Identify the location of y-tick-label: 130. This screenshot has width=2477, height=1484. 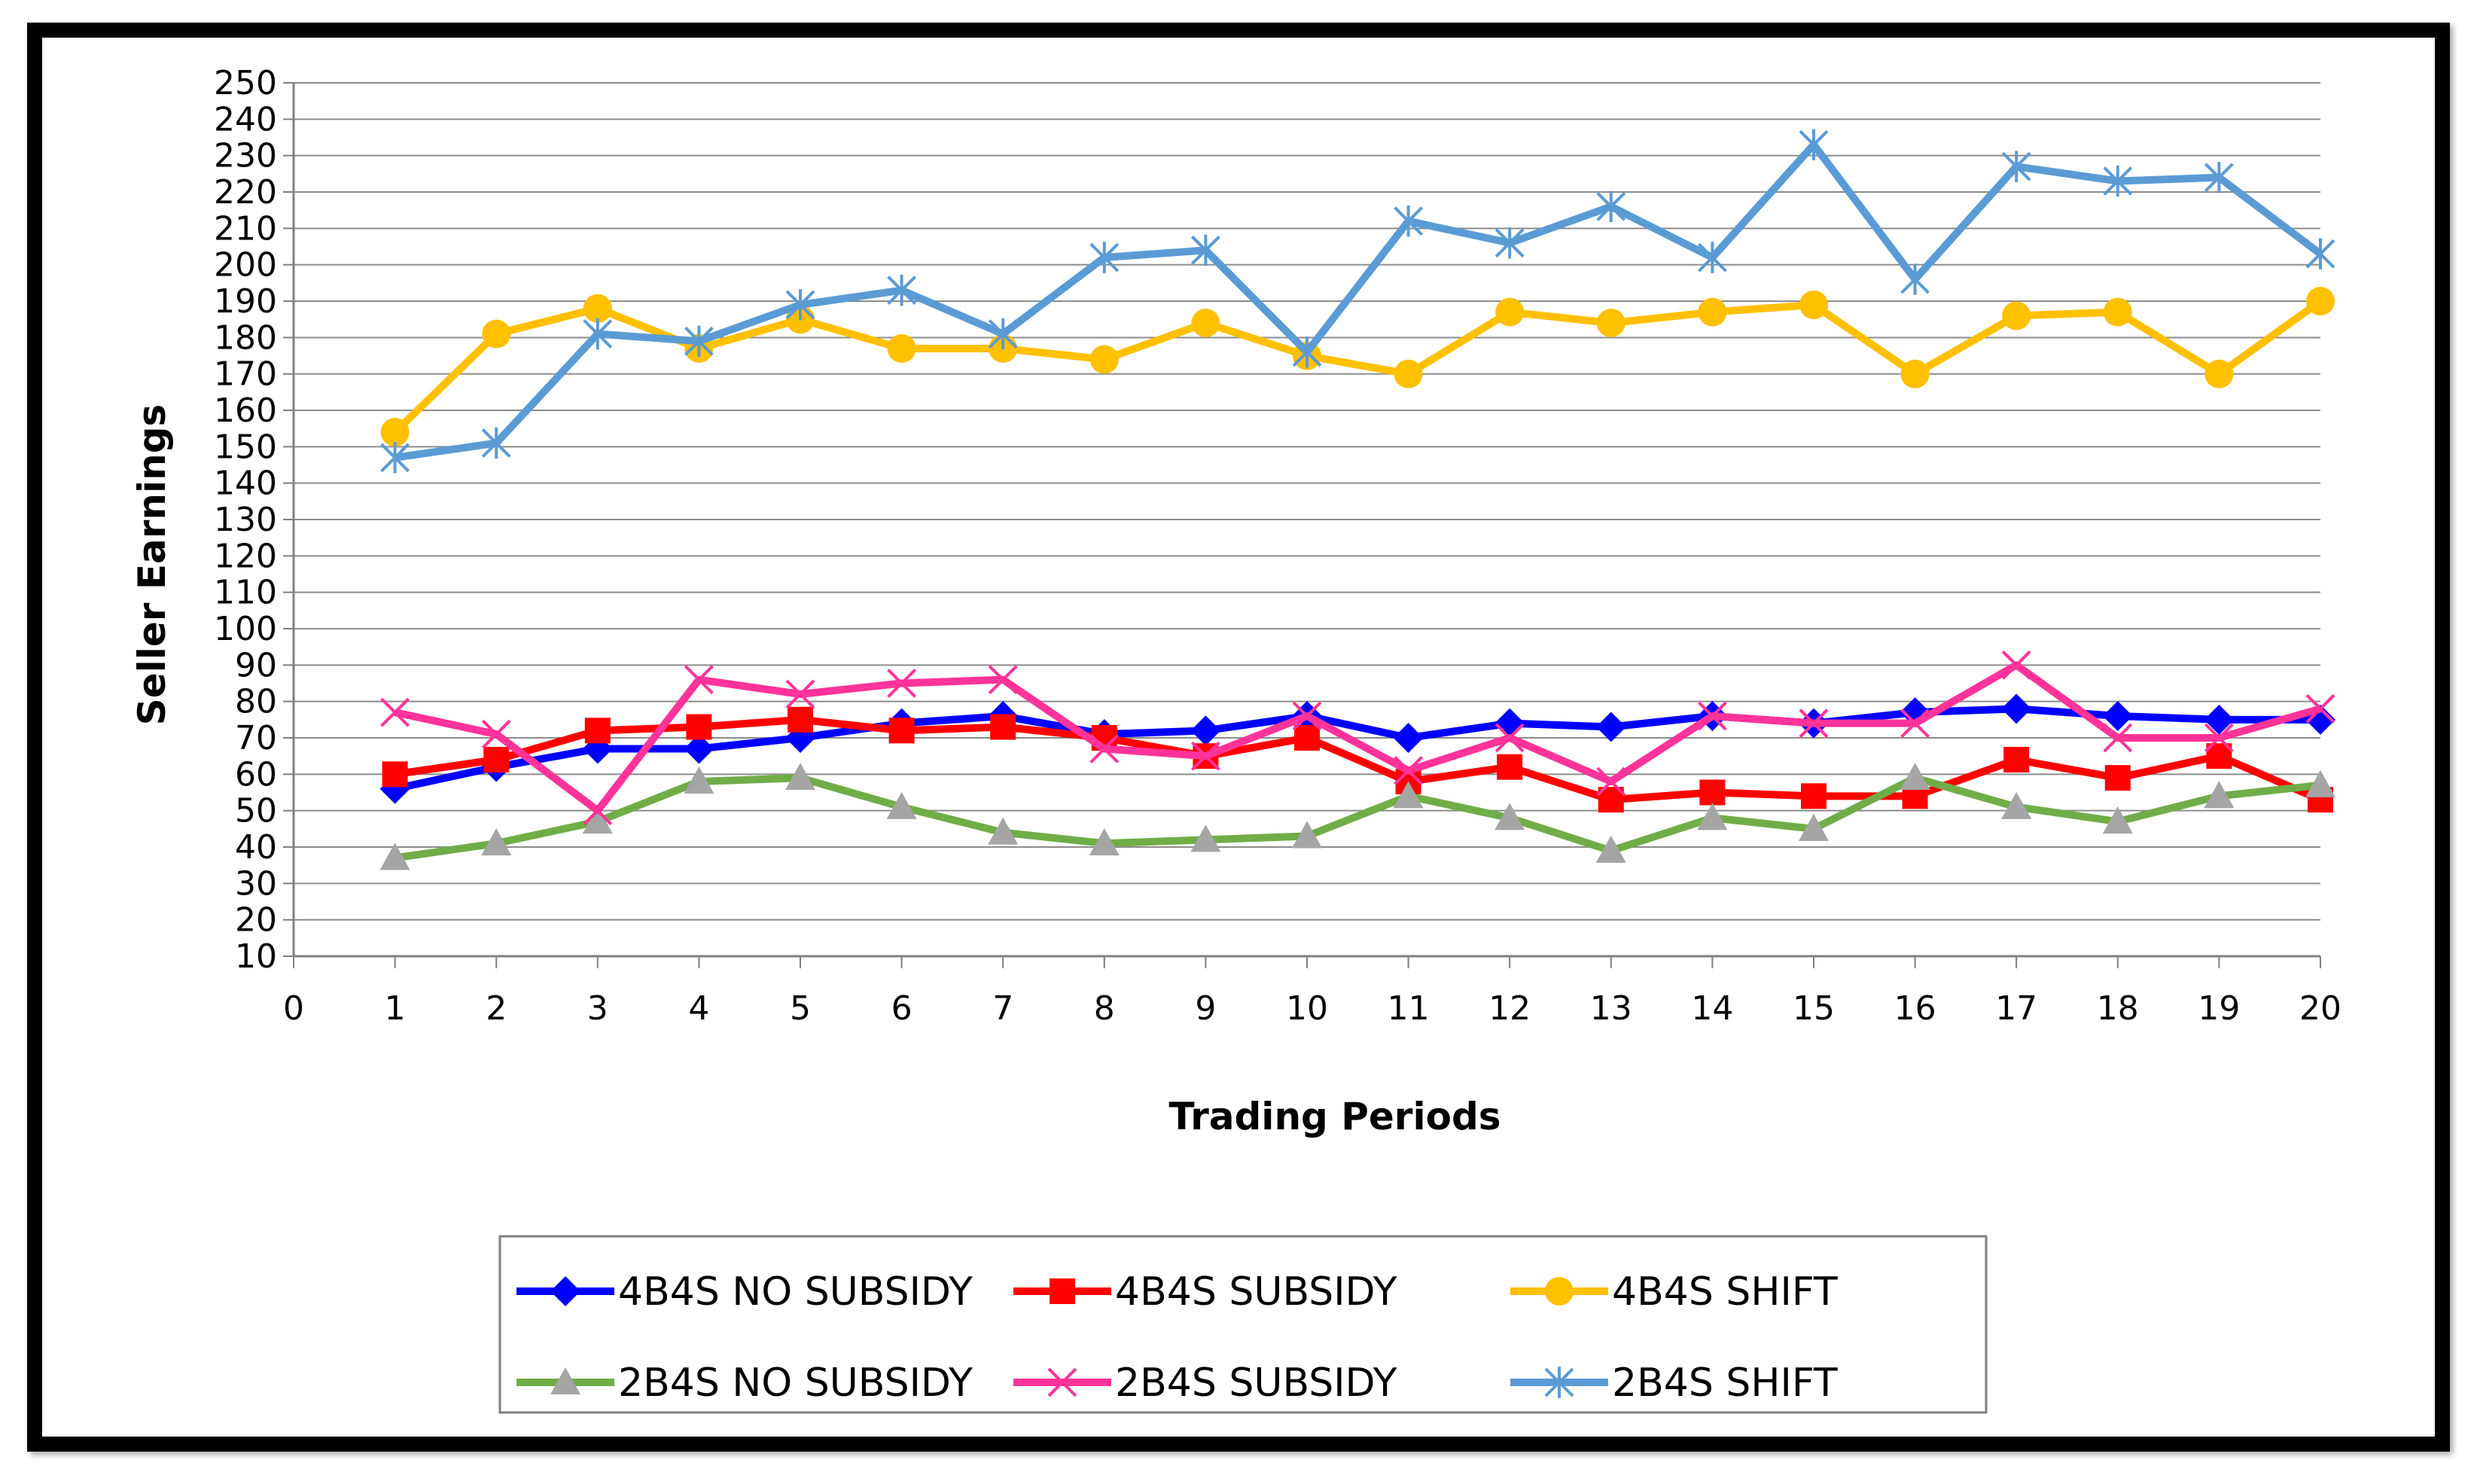
(245, 520).